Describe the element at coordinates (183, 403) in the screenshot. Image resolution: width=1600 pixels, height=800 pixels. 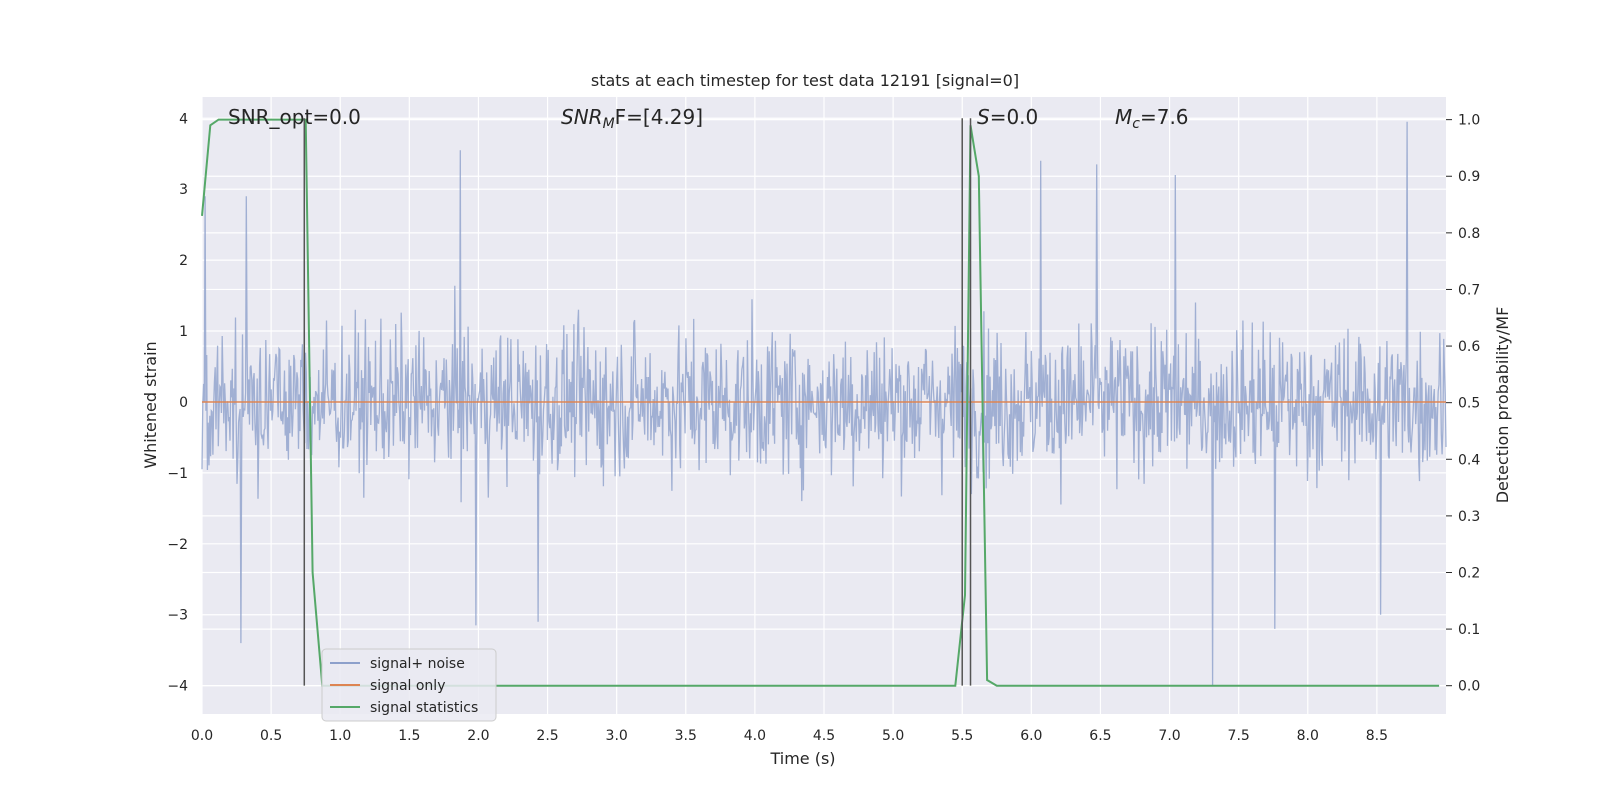
I see `left-y-tick-label: 0` at that location.